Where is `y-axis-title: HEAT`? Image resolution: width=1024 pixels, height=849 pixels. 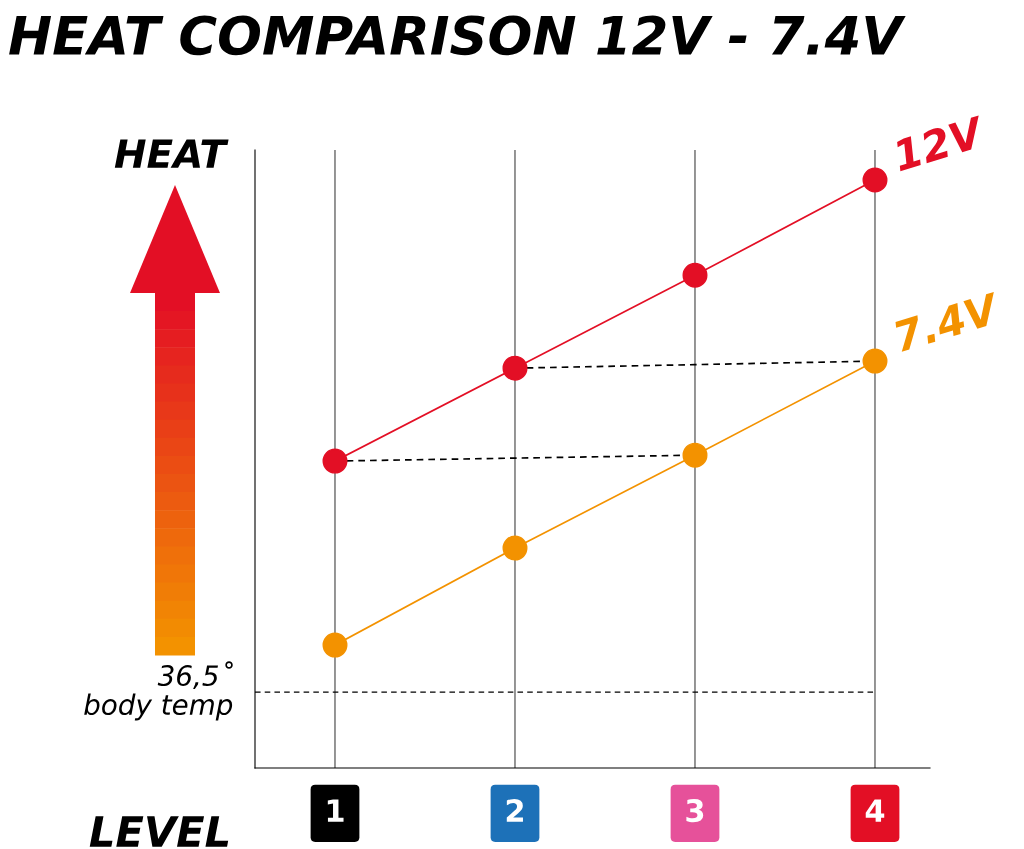 y-axis-title: HEAT is located at coordinates (171, 153).